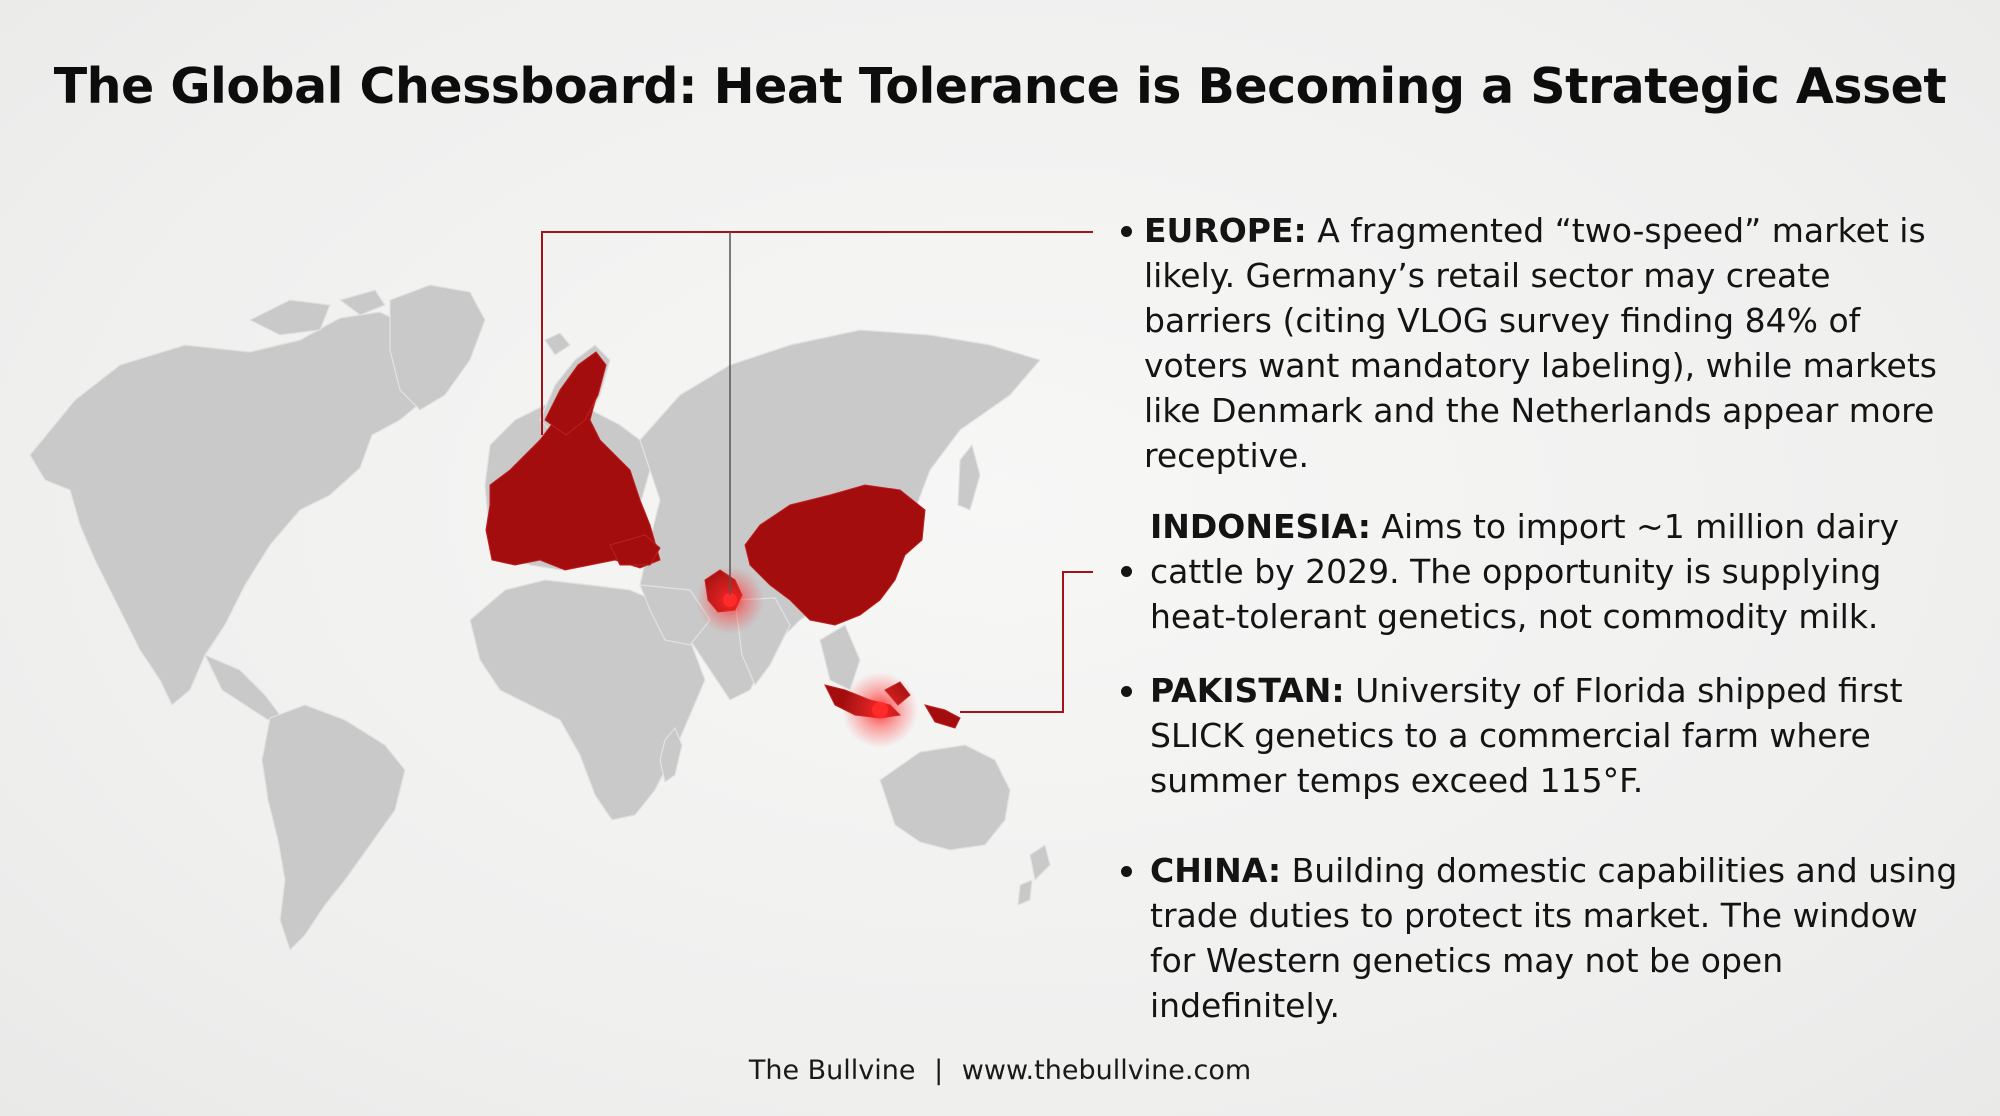  I want to click on greenland-landmass, so click(437, 347).